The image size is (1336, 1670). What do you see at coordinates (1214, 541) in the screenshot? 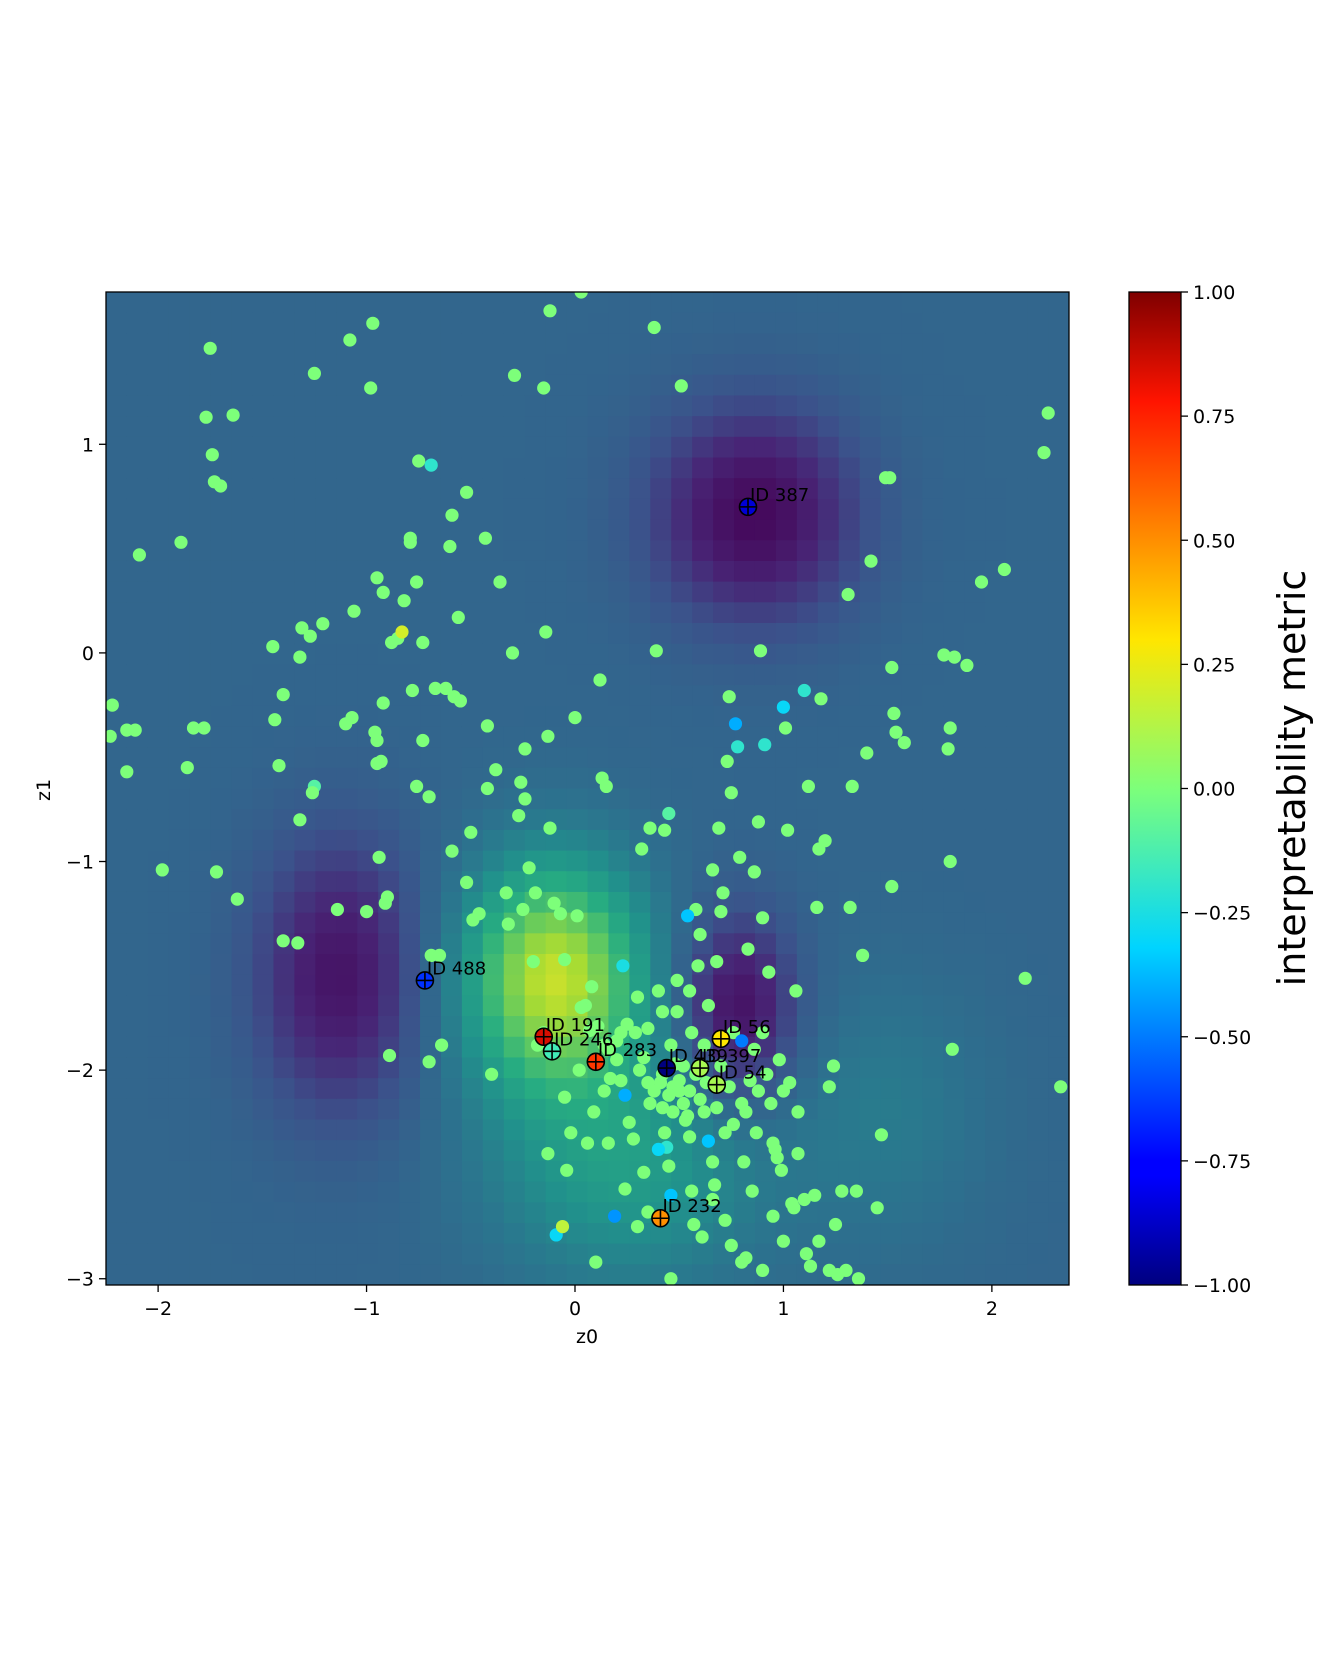
I see `colorbar-tick-label: 0.50` at bounding box center [1214, 541].